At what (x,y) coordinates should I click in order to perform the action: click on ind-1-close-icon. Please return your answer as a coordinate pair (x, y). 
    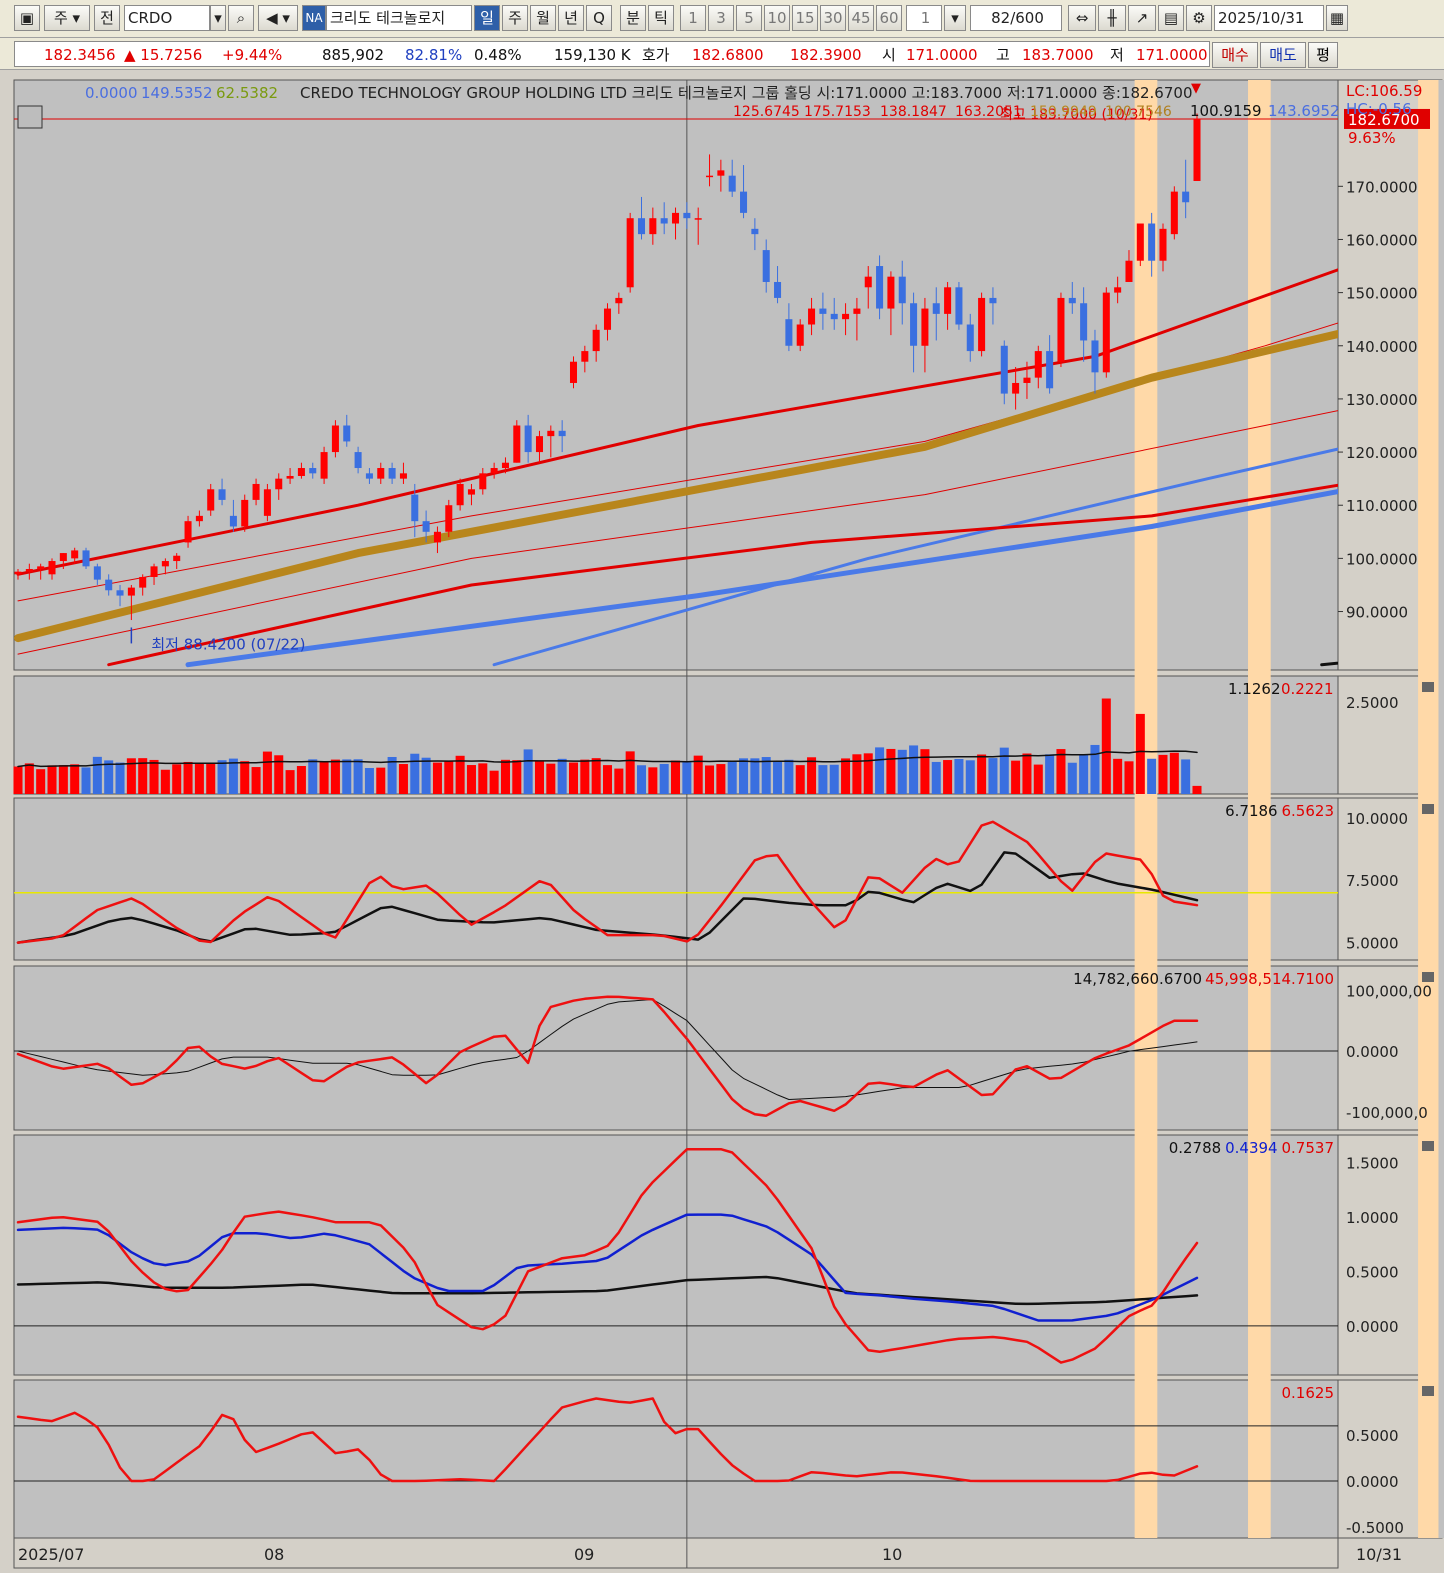
    Looking at the image, I should click on (1428, 977).